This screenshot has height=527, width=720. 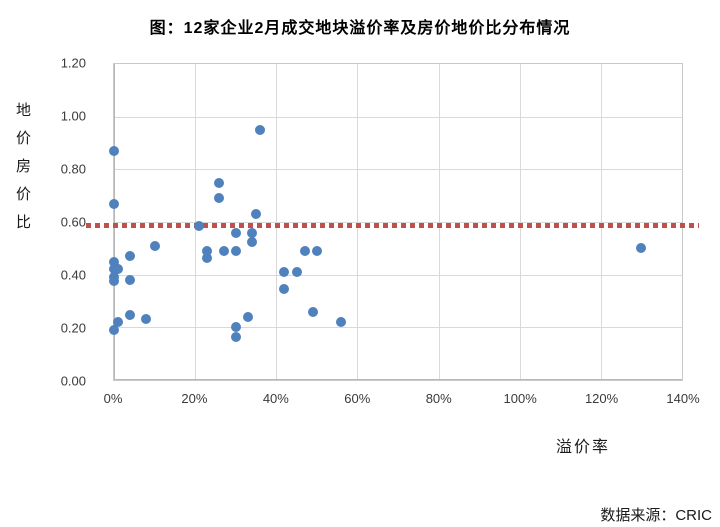 I want to click on x-tick-label: 120%, so click(x=601, y=398).